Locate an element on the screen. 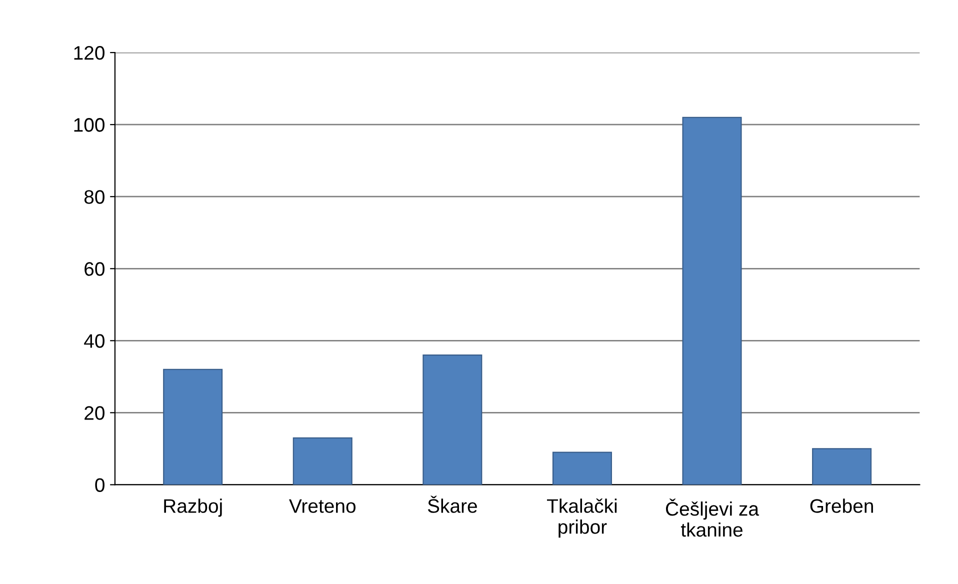 This screenshot has width=958, height=584. x-tick-label: Škare is located at coordinates (452, 504).